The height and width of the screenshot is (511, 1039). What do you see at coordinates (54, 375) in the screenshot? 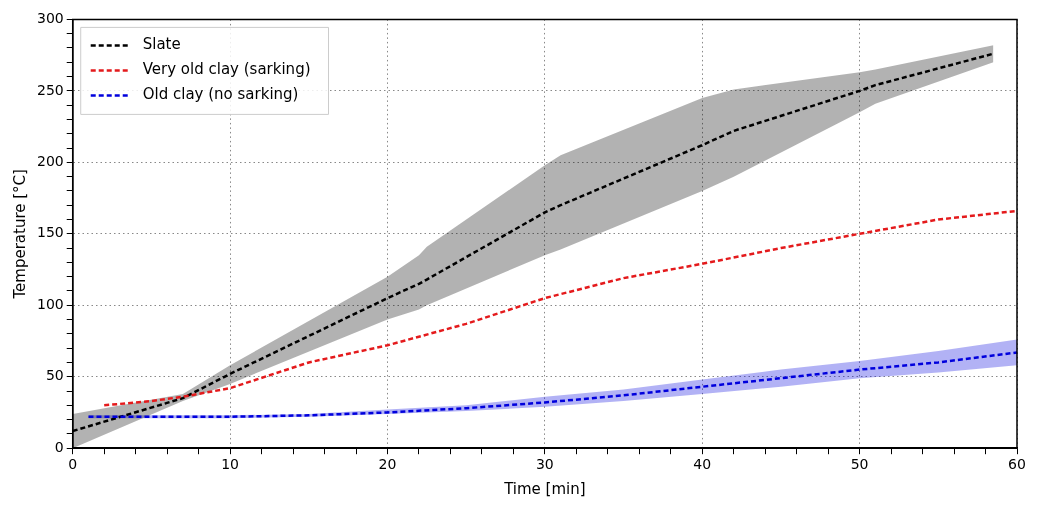
I see `y-tick-label: 50` at bounding box center [54, 375].